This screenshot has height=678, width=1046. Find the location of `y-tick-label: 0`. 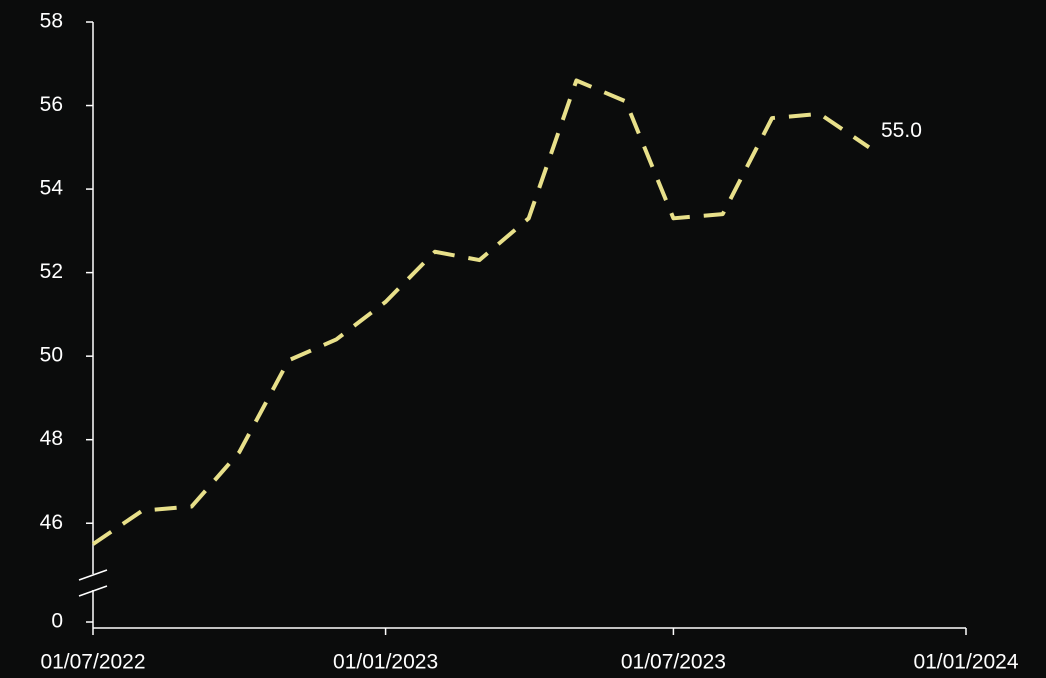

y-tick-label: 0 is located at coordinates (57, 621).